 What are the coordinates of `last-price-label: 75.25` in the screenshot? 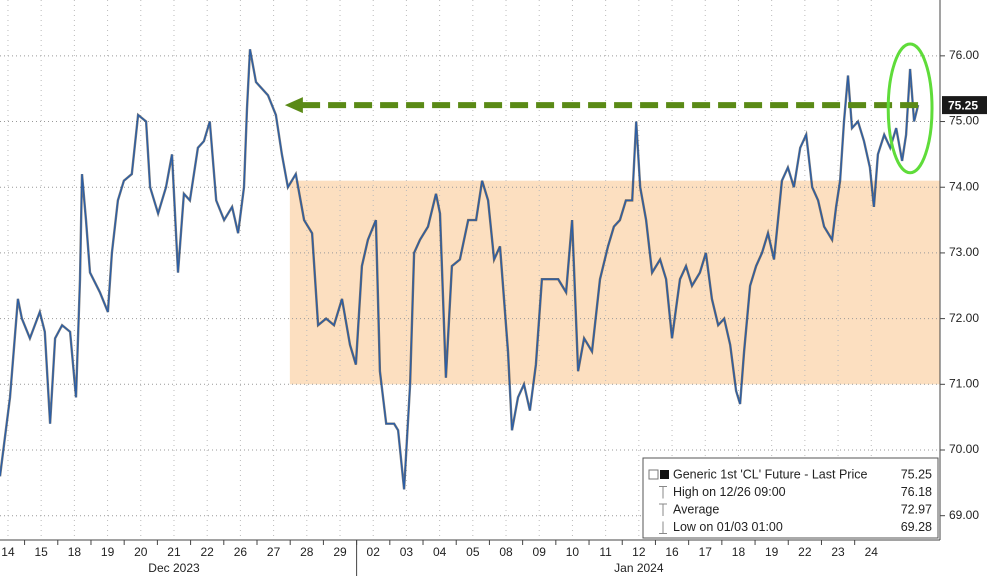 It's located at (963, 105).